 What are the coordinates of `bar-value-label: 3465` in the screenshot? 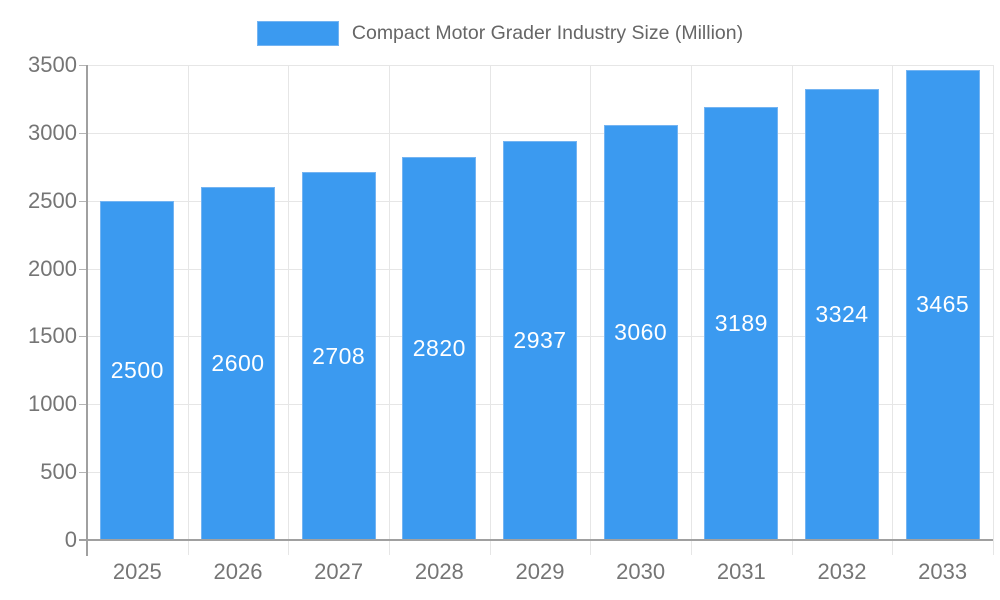 It's located at (943, 304).